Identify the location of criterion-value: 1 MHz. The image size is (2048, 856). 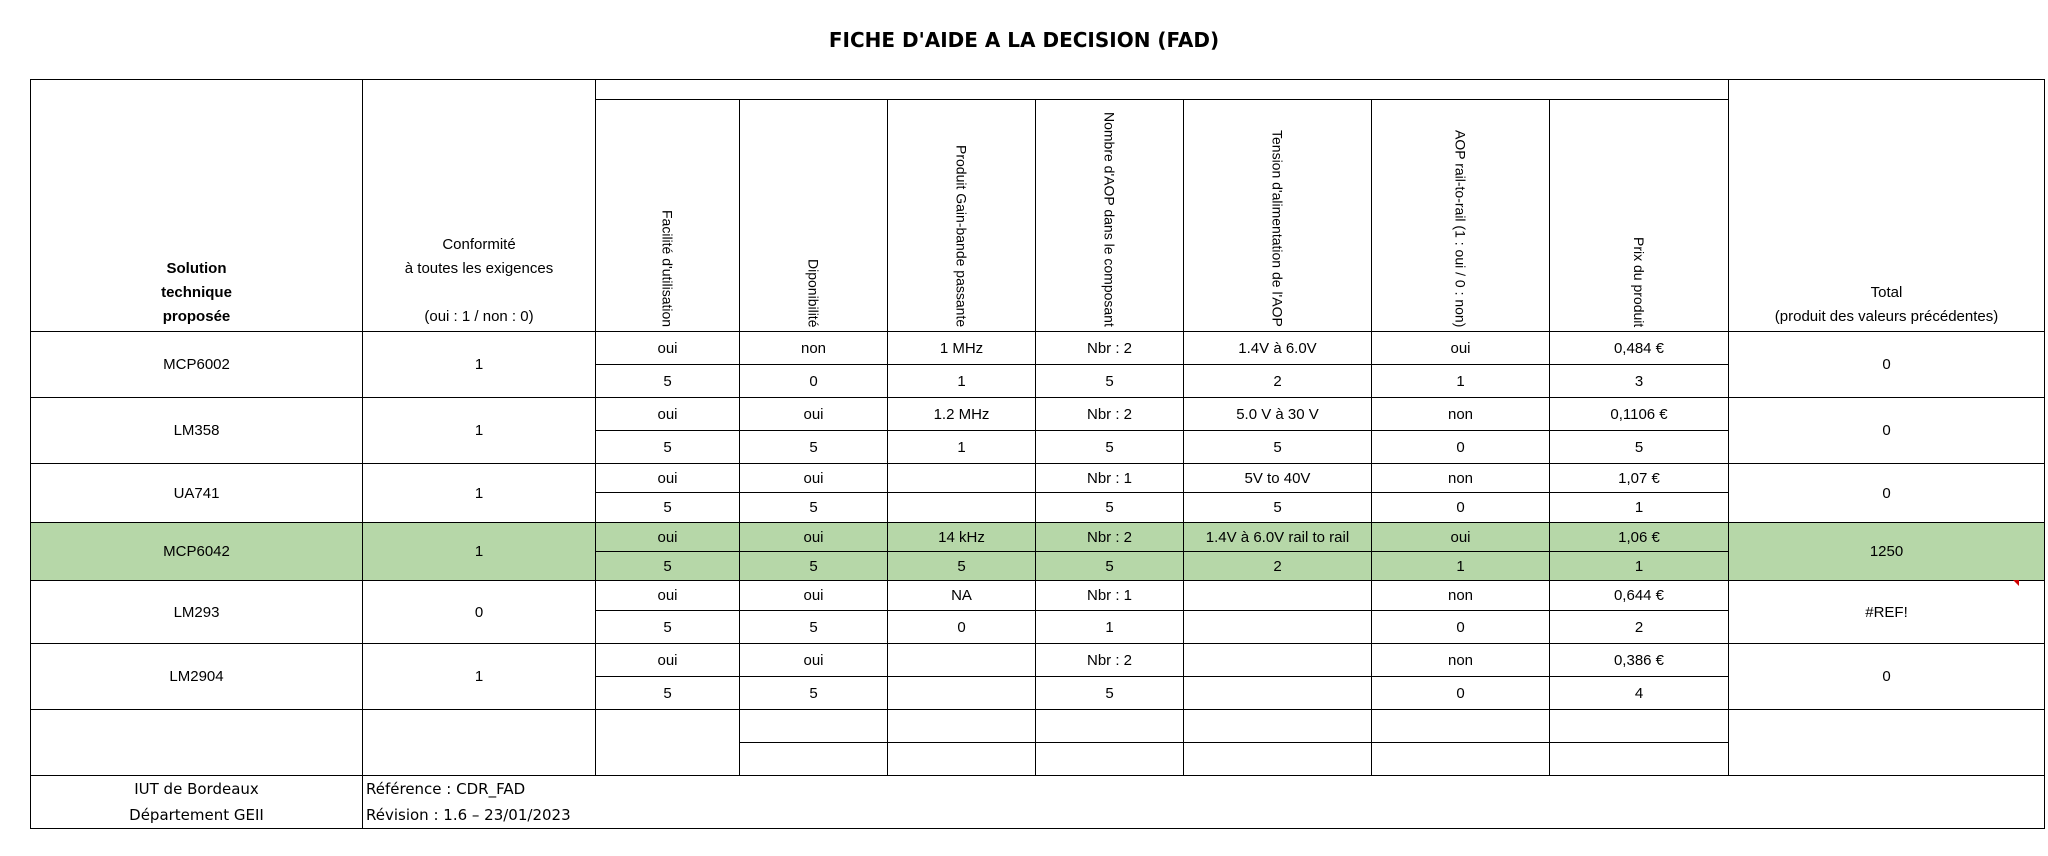
(961, 348).